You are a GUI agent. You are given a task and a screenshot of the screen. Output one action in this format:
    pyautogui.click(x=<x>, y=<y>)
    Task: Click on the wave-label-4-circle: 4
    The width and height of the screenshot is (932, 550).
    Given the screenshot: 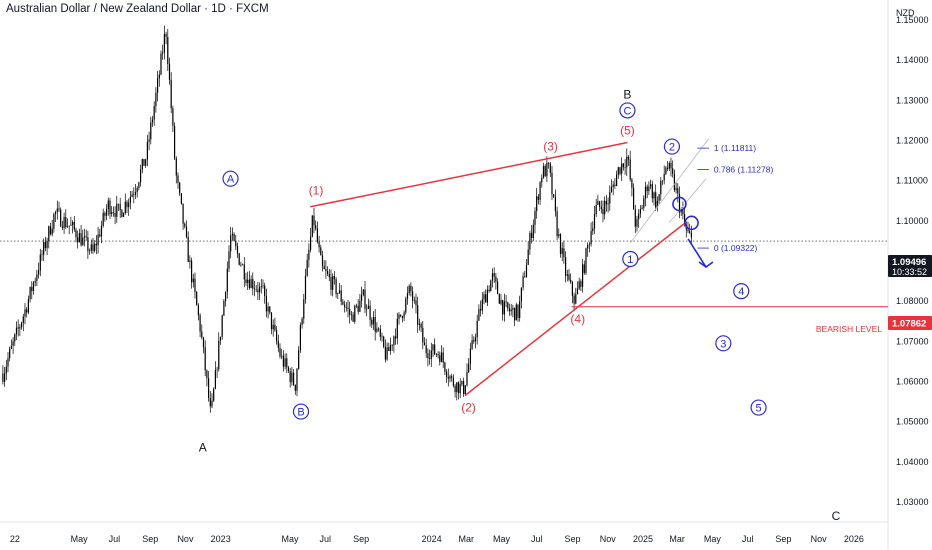 What is the action you would take?
    pyautogui.click(x=741, y=291)
    